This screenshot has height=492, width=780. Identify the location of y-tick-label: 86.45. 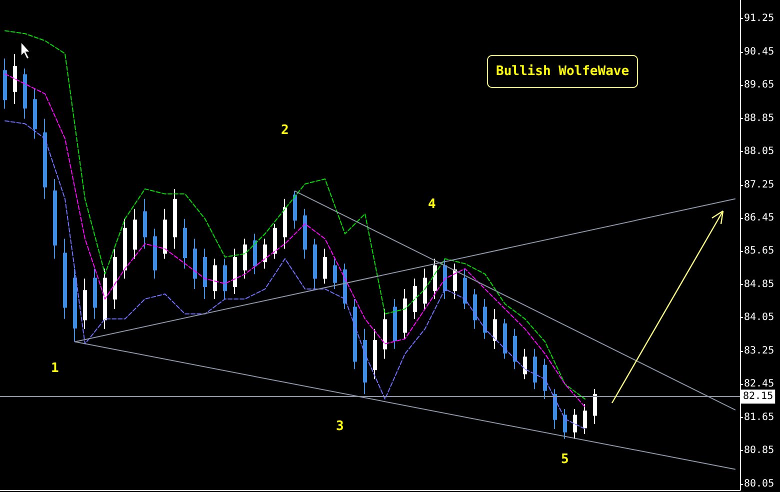
(759, 218).